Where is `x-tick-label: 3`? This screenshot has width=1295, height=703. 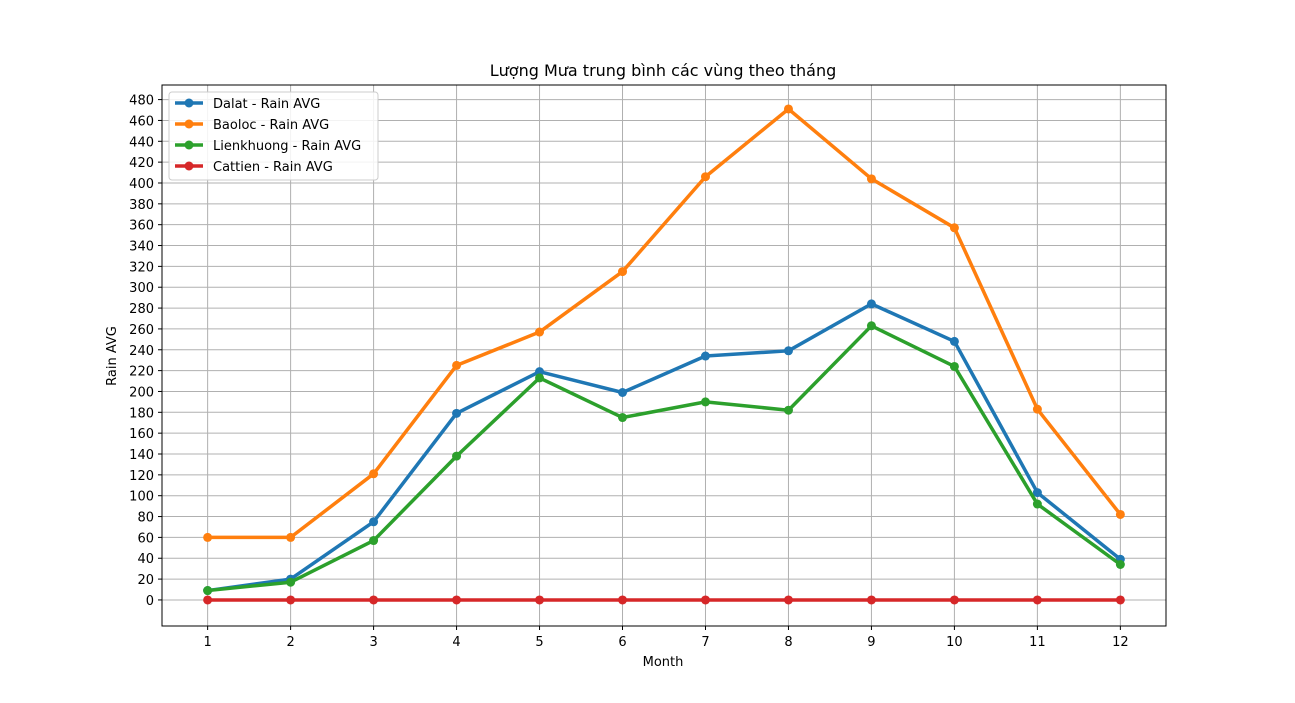
x-tick-label: 3 is located at coordinates (373, 642).